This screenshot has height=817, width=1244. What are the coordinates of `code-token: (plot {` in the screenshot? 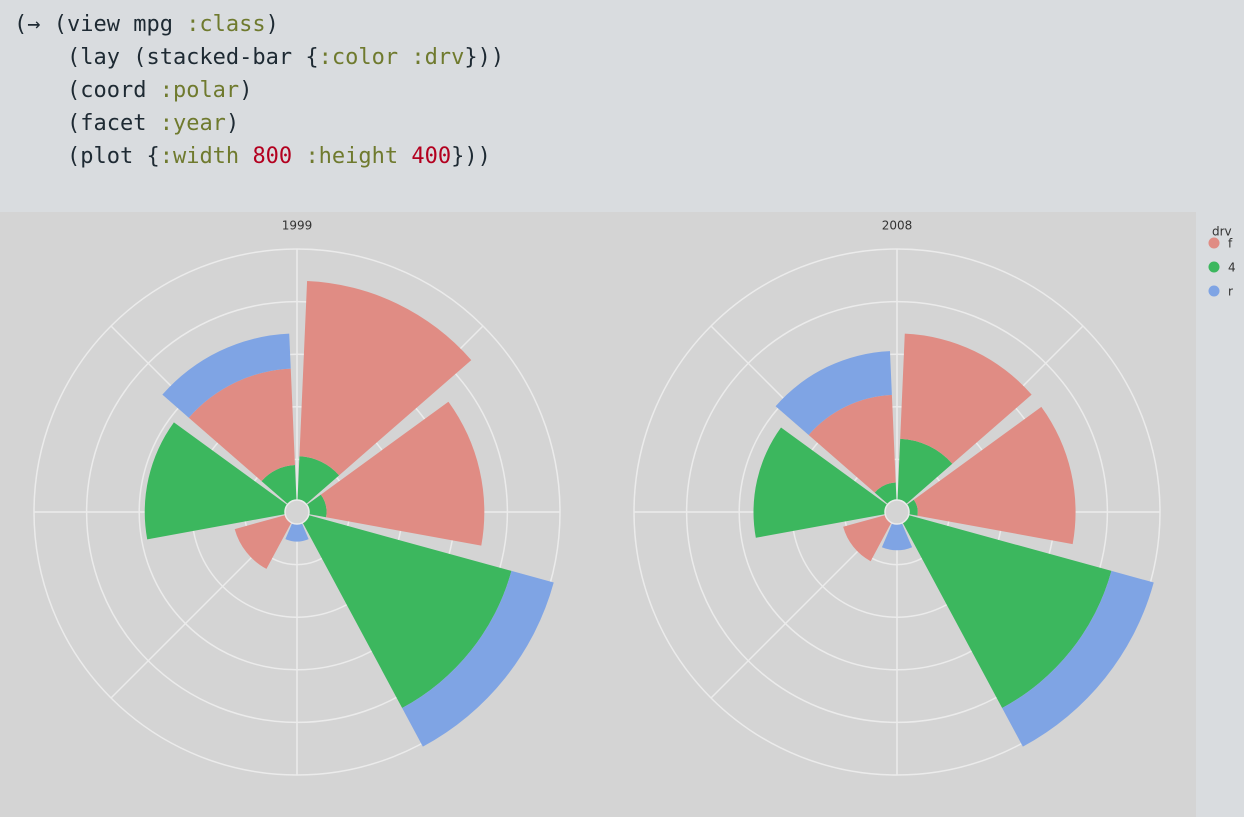 It's located at (87, 156).